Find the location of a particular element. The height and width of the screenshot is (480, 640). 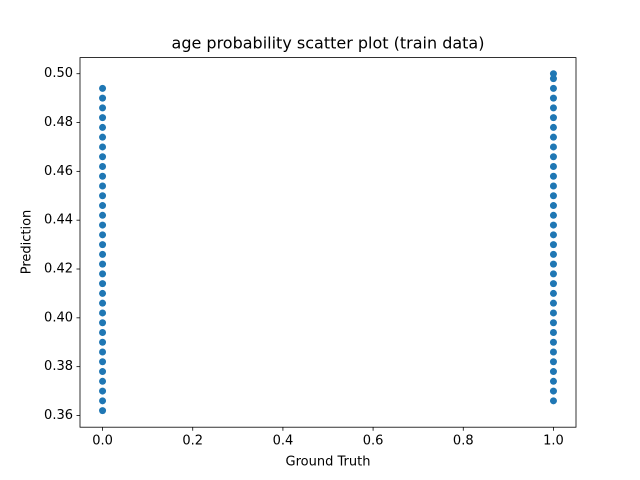

y-tick-label: 0.42 is located at coordinates (58, 269).